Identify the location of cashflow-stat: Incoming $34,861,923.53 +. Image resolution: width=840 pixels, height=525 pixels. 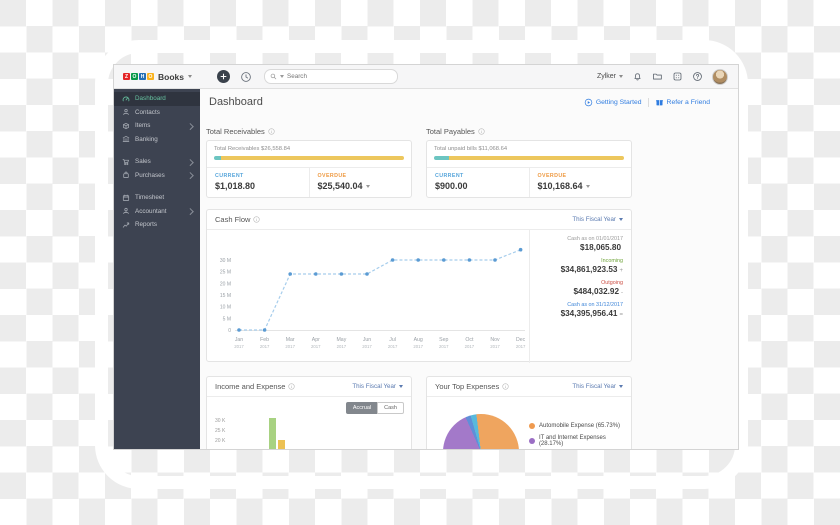
(580, 266).